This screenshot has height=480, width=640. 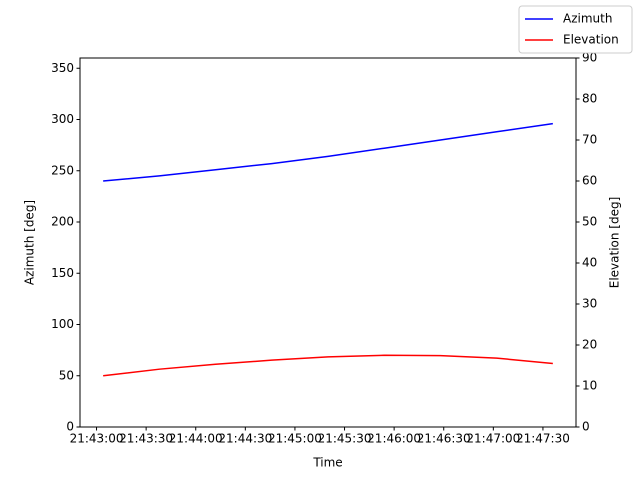 What do you see at coordinates (295, 439) in the screenshot?
I see `x-tick-label: 21:45:00` at bounding box center [295, 439].